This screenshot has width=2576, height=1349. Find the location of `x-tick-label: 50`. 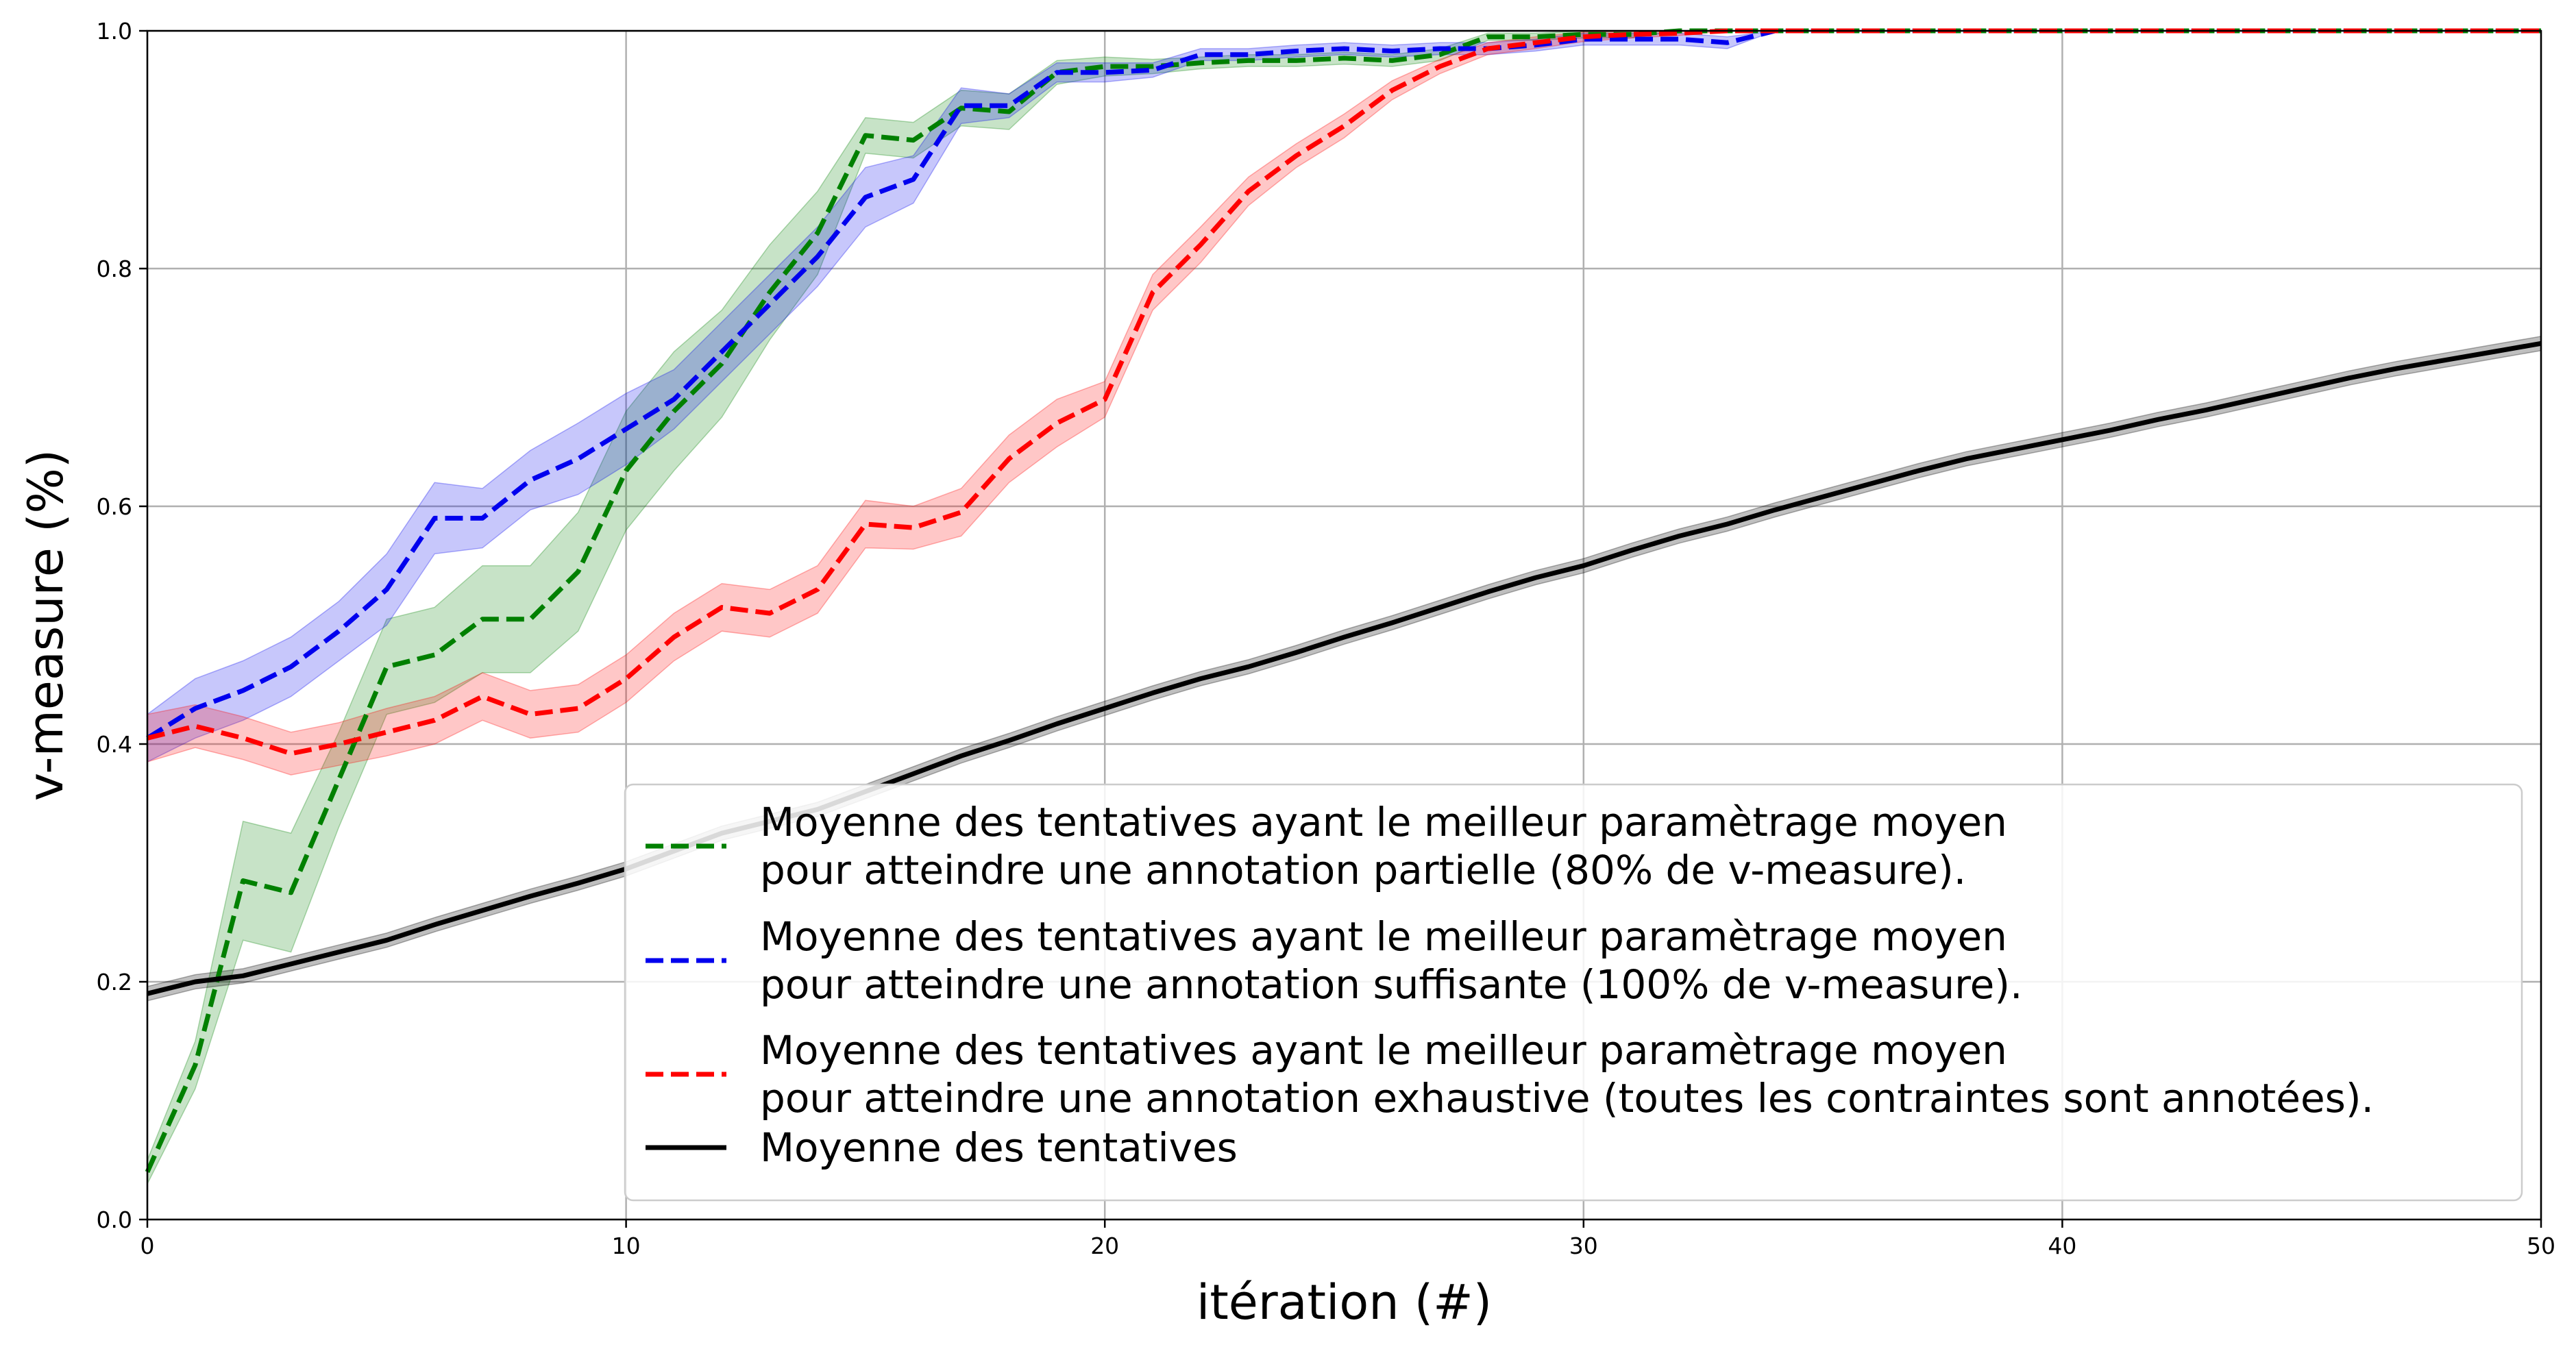

x-tick-label: 50 is located at coordinates (2541, 1246).